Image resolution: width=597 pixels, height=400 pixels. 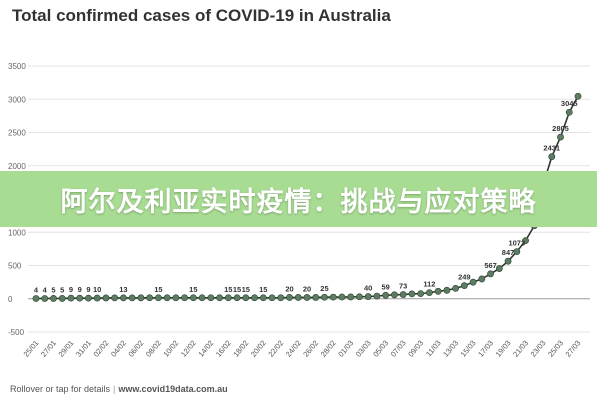 What do you see at coordinates (66, 349) in the screenshot?
I see `x-tick-label: 29/01` at bounding box center [66, 349].